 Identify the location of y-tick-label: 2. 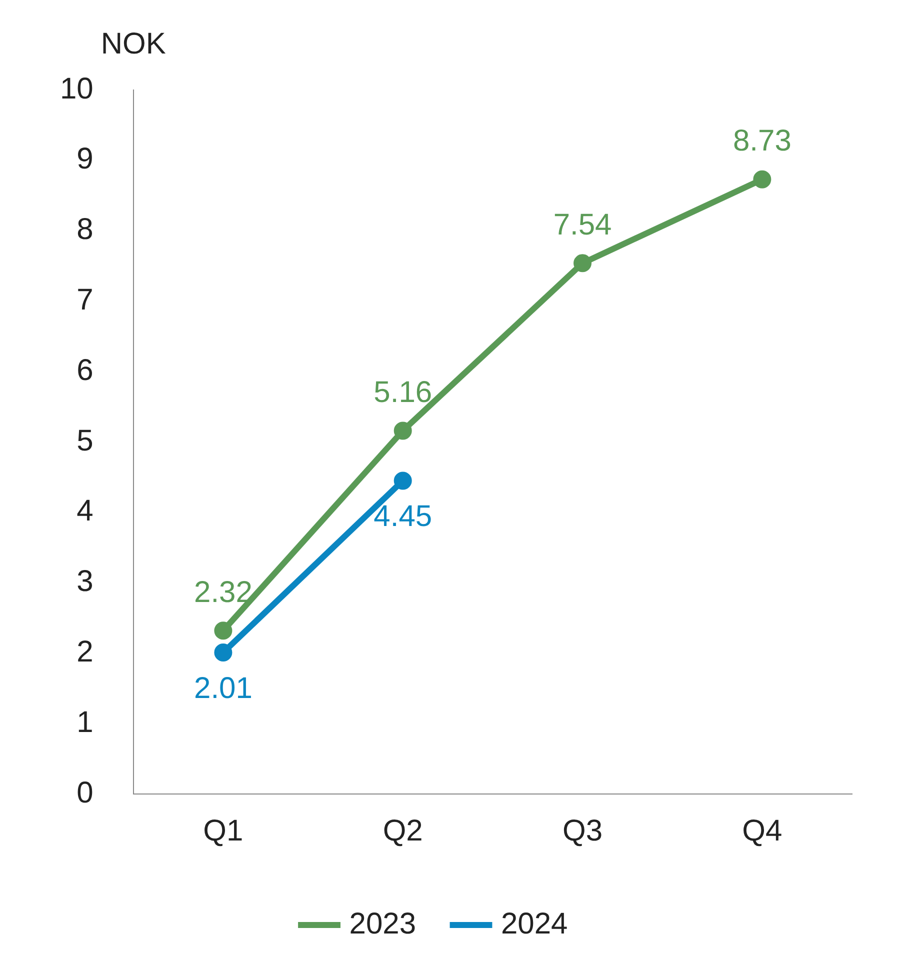
(85, 651).